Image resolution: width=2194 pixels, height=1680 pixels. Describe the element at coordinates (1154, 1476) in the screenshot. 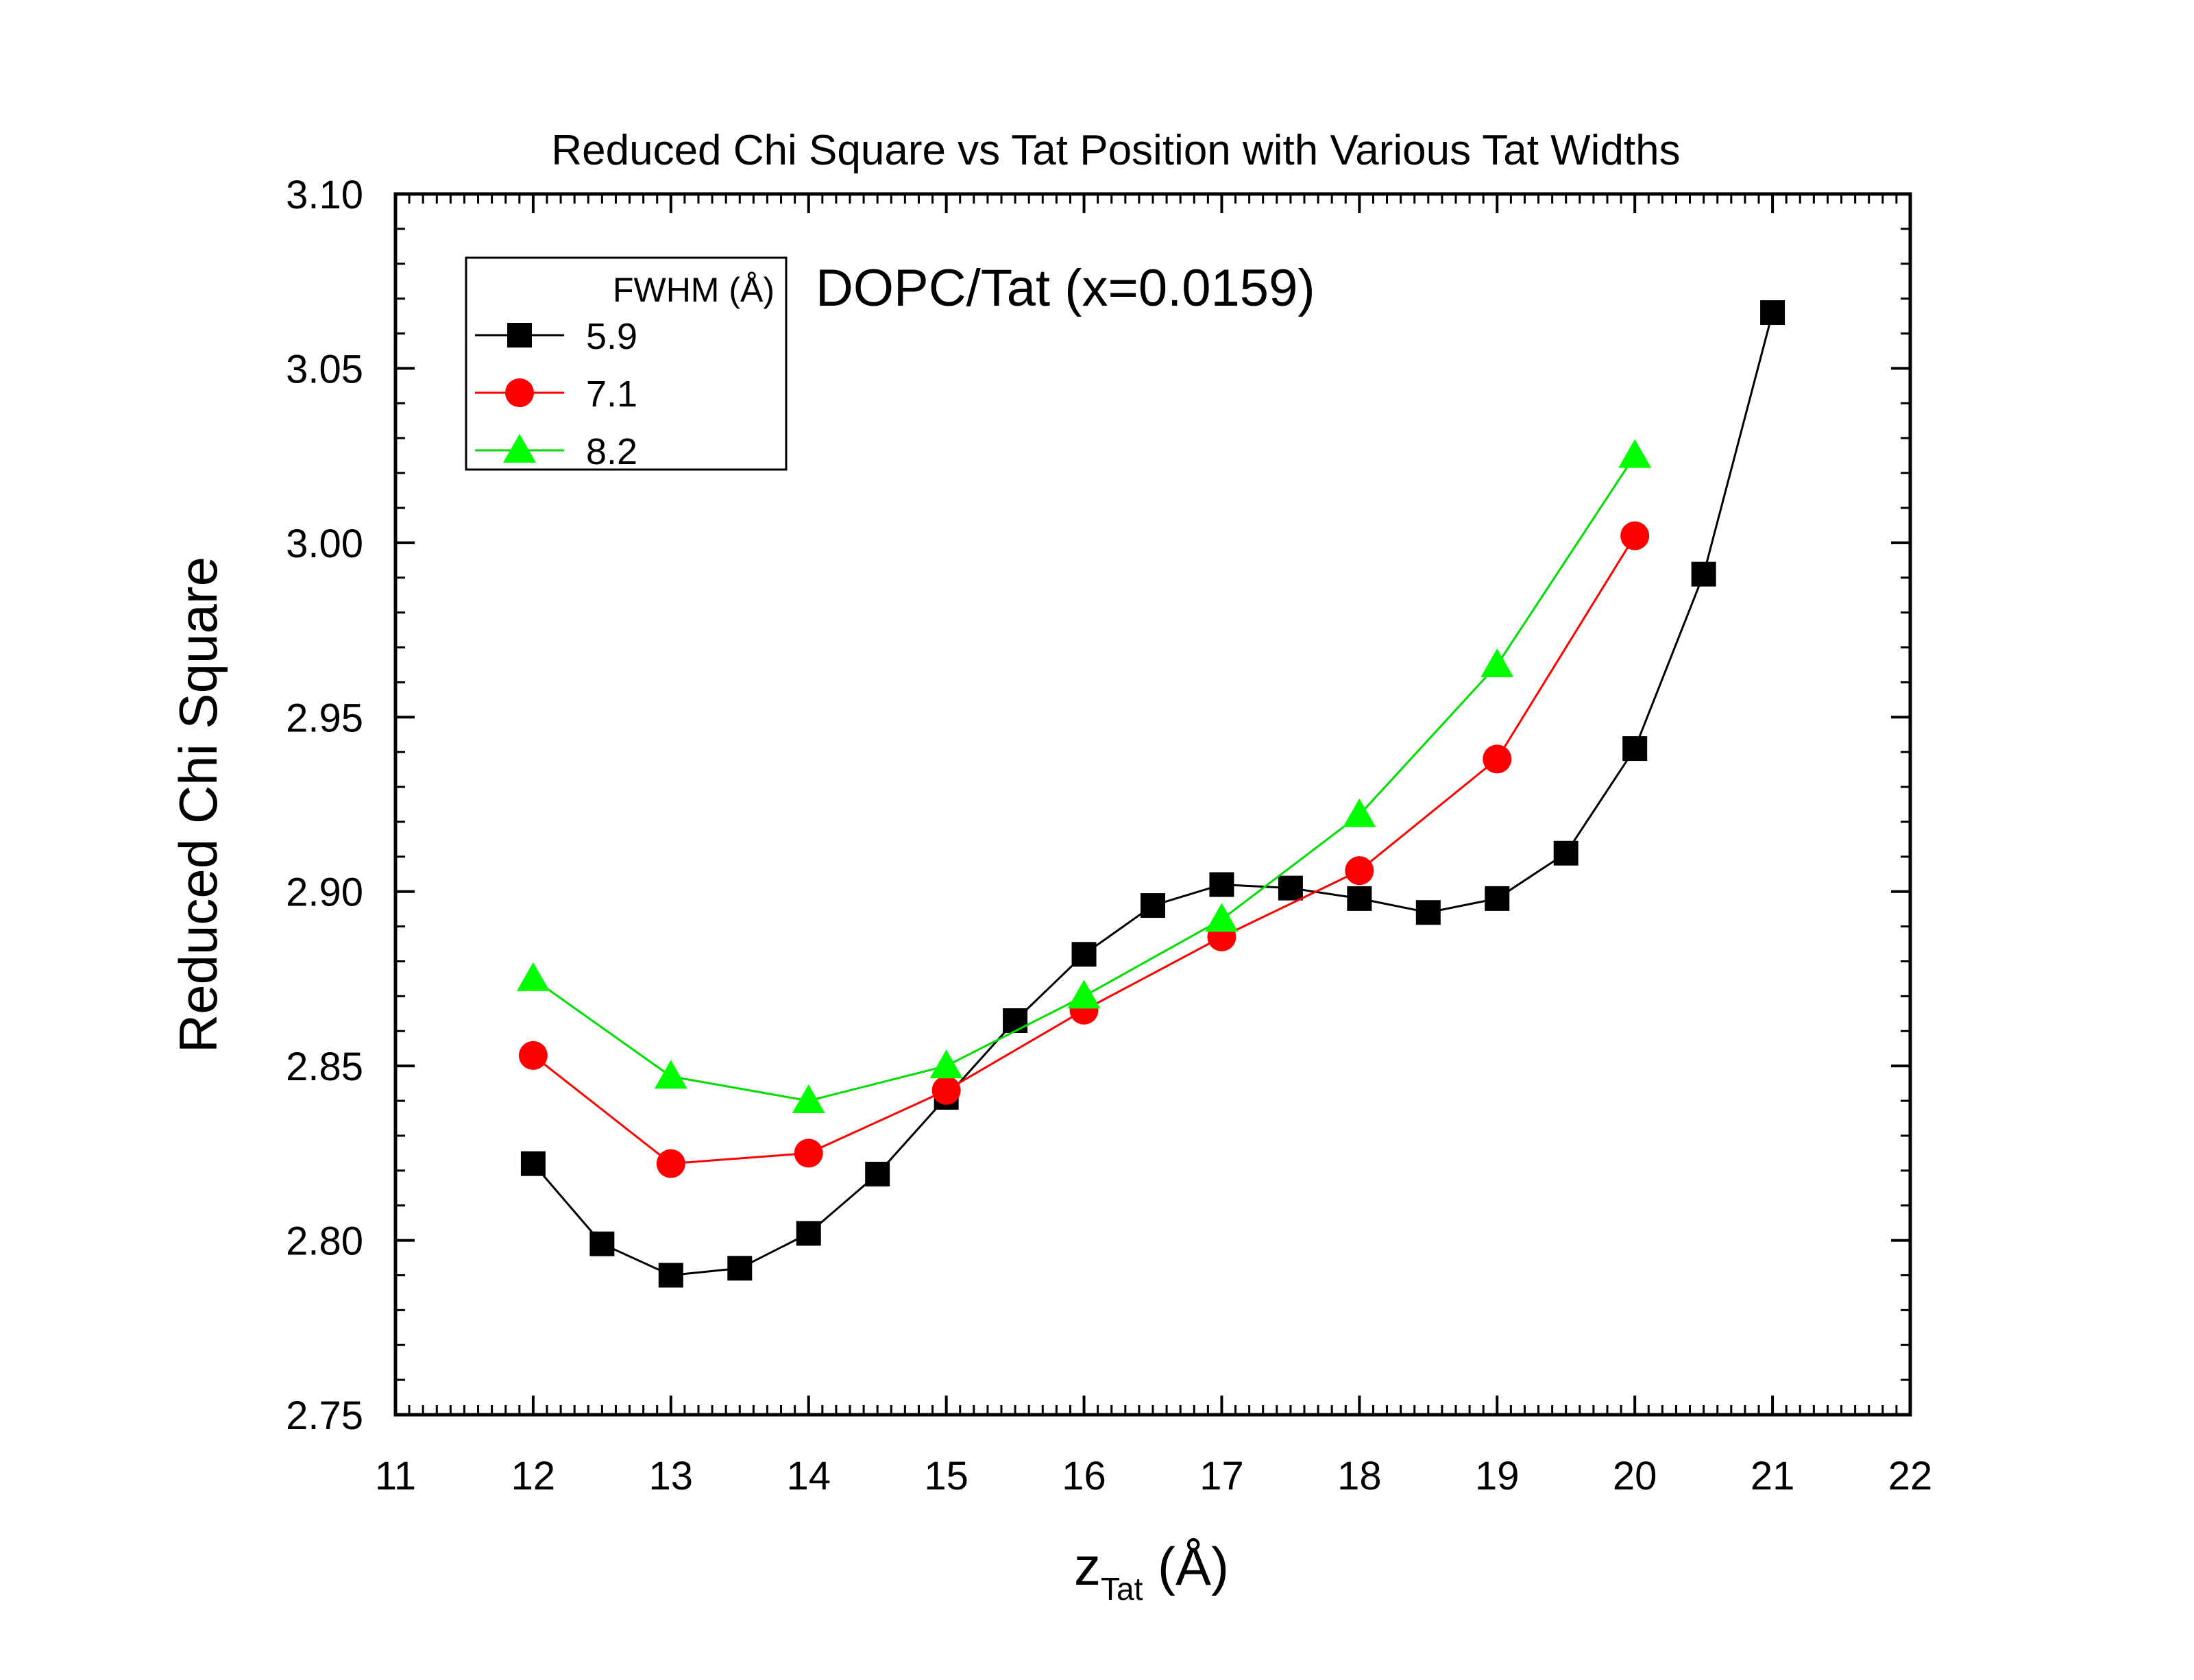

I see `x-tick-labels: 11 12 13 14 15 16 17 18 19 20 21 22` at that location.